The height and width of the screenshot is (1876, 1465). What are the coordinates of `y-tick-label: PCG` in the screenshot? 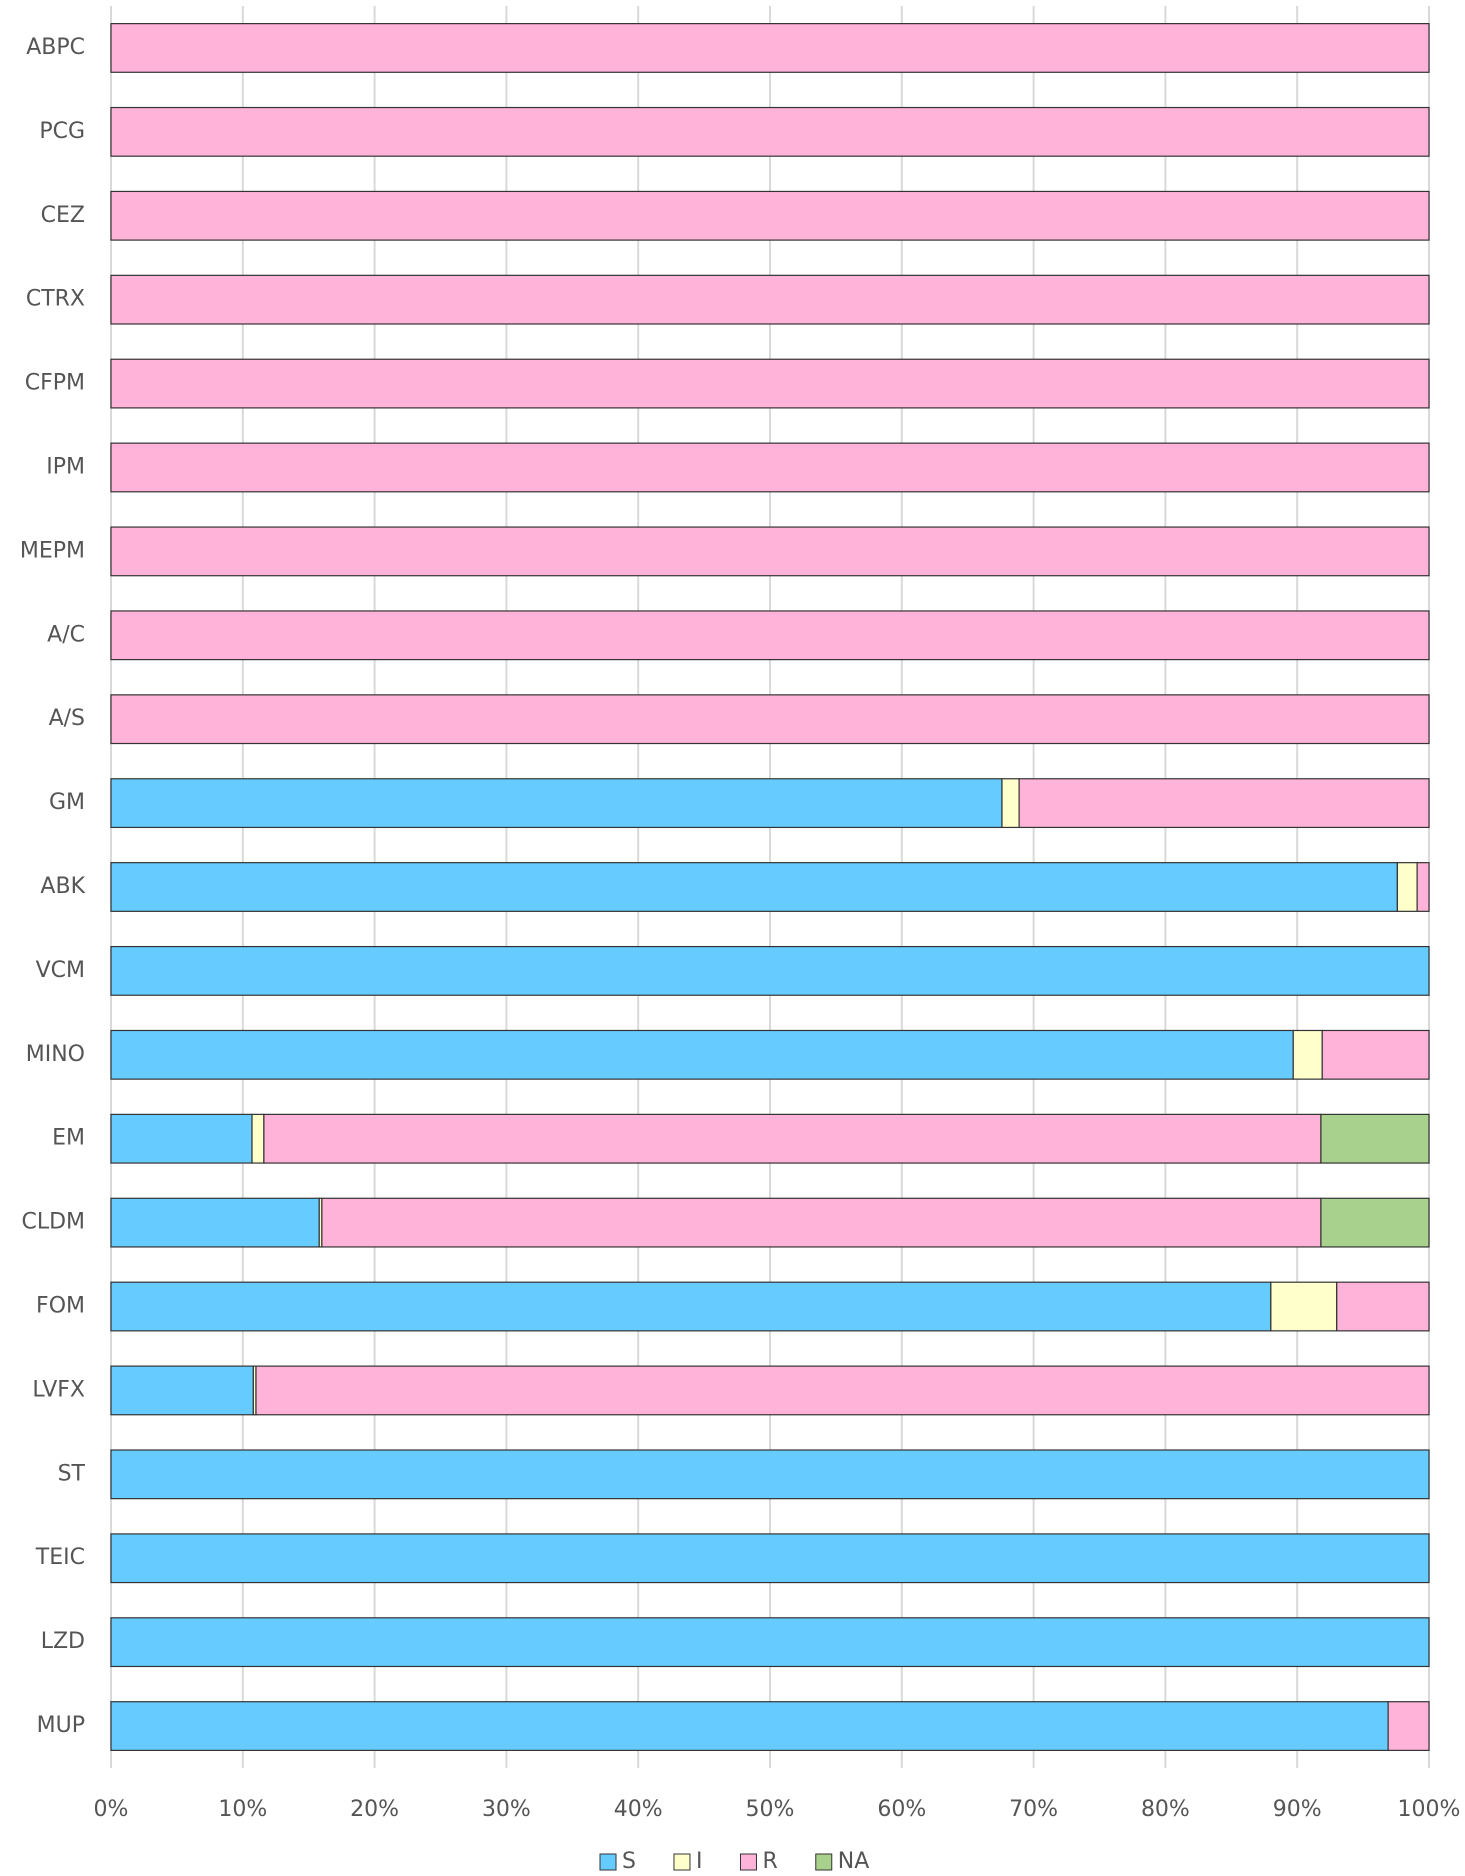 It's located at (62, 131).